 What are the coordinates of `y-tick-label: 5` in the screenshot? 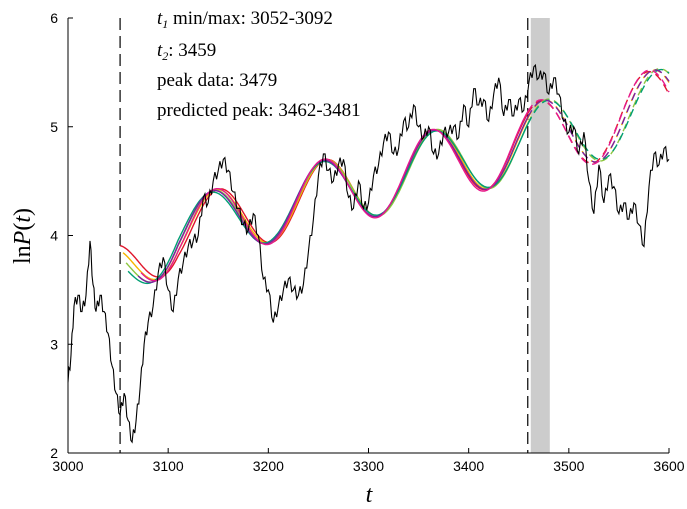 It's located at (54, 127).